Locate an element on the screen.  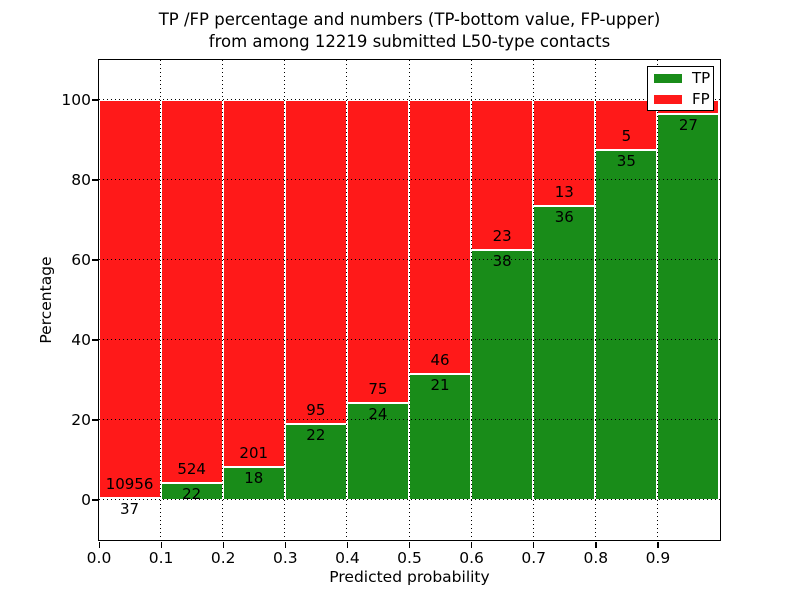
legend: TP FP is located at coordinates (680, 88).